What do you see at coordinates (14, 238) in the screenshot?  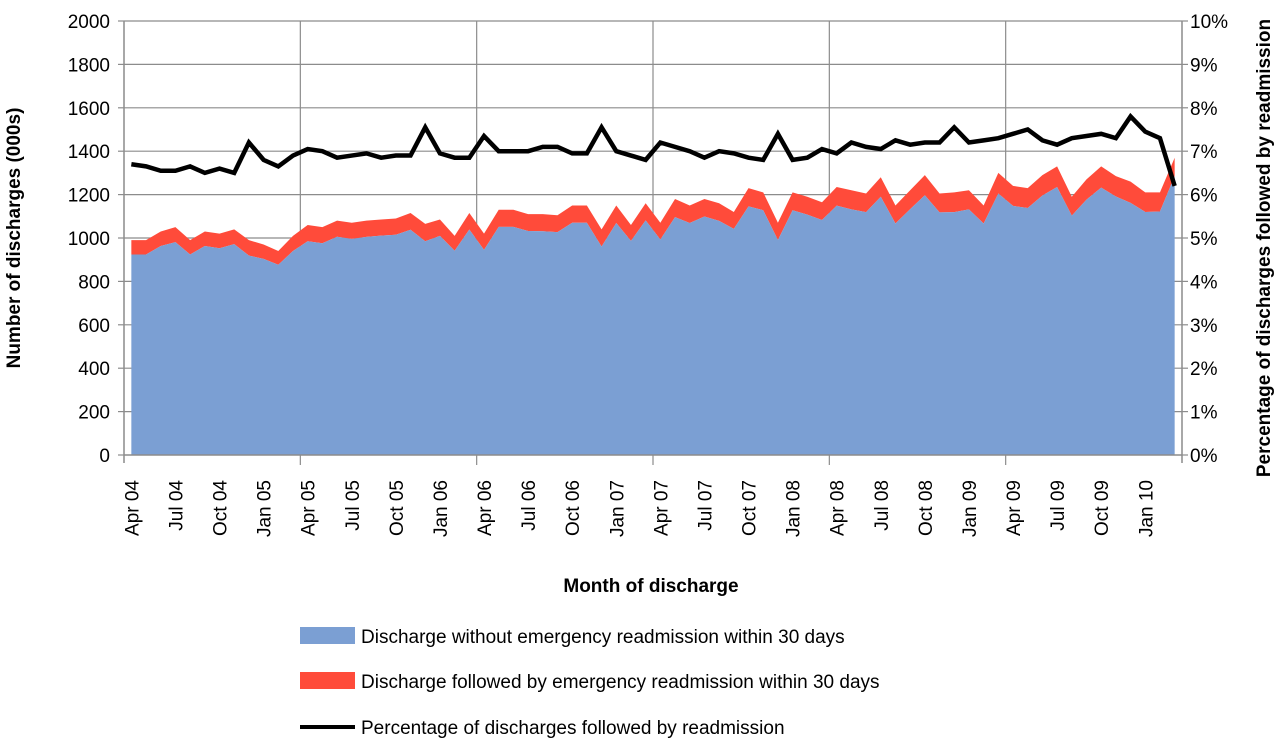 I see `y-axis-title: Number of discharges (000s)` at bounding box center [14, 238].